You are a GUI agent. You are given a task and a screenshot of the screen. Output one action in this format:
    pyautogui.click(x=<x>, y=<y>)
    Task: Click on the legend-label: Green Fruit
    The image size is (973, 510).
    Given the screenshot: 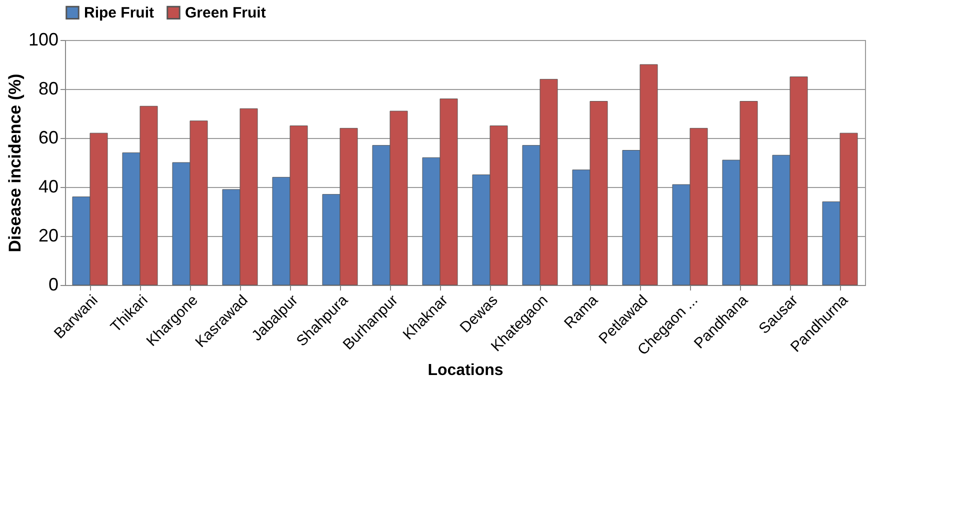 What is the action you would take?
    pyautogui.click(x=225, y=13)
    